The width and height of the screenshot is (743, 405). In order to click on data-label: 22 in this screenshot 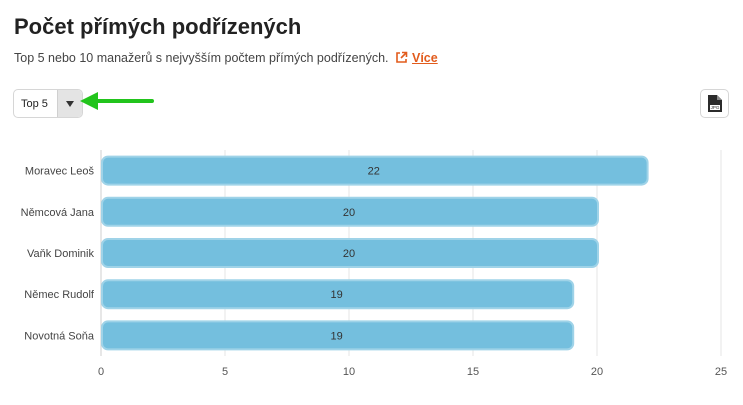, I will do `click(374, 172)`.